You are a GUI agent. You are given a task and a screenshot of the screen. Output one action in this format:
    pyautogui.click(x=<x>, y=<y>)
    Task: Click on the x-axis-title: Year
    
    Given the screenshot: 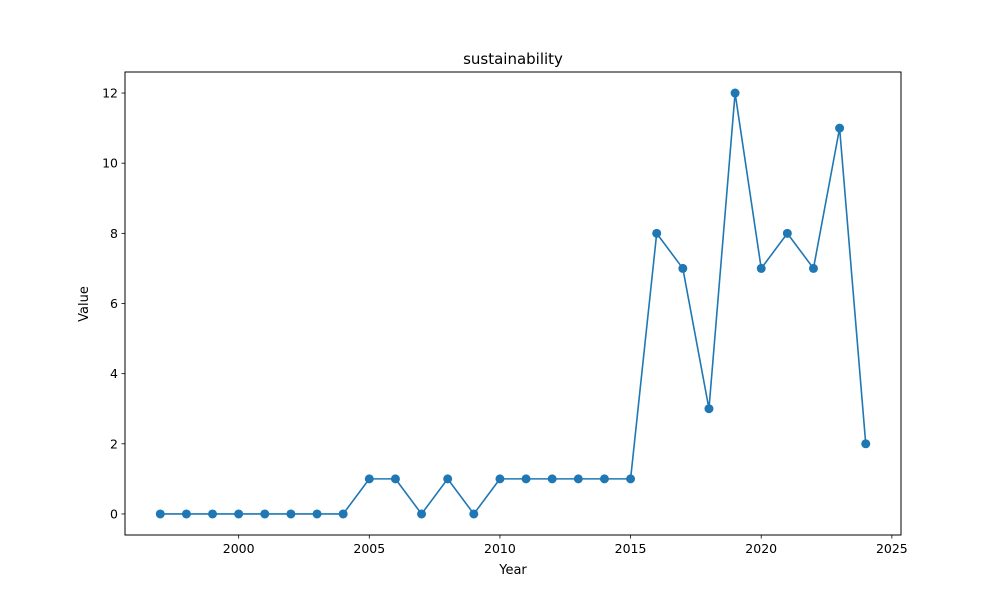 What is the action you would take?
    pyautogui.click(x=512, y=570)
    